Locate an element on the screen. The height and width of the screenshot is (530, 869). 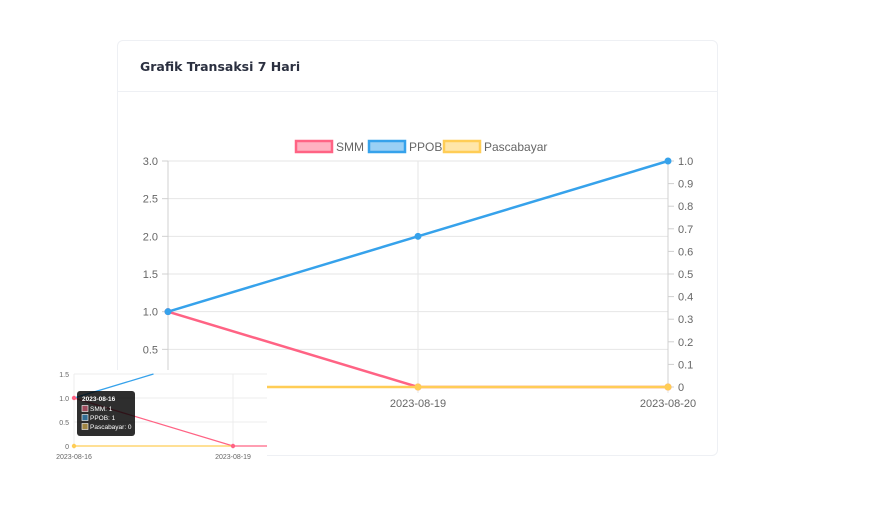
y-left-tick-label: 1.0 is located at coordinates (150, 313).